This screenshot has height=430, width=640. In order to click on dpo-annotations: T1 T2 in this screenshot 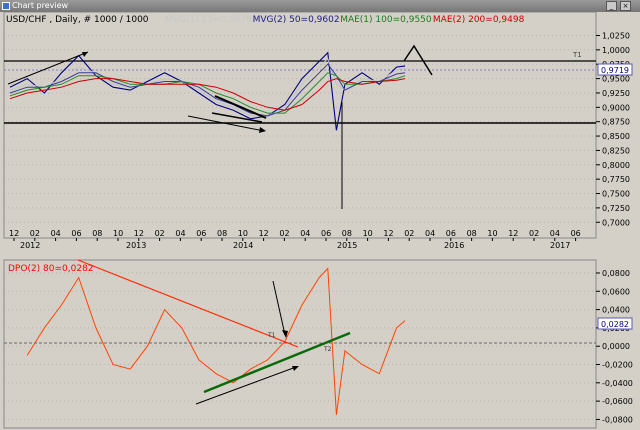, I will do `click(214, 332)`.